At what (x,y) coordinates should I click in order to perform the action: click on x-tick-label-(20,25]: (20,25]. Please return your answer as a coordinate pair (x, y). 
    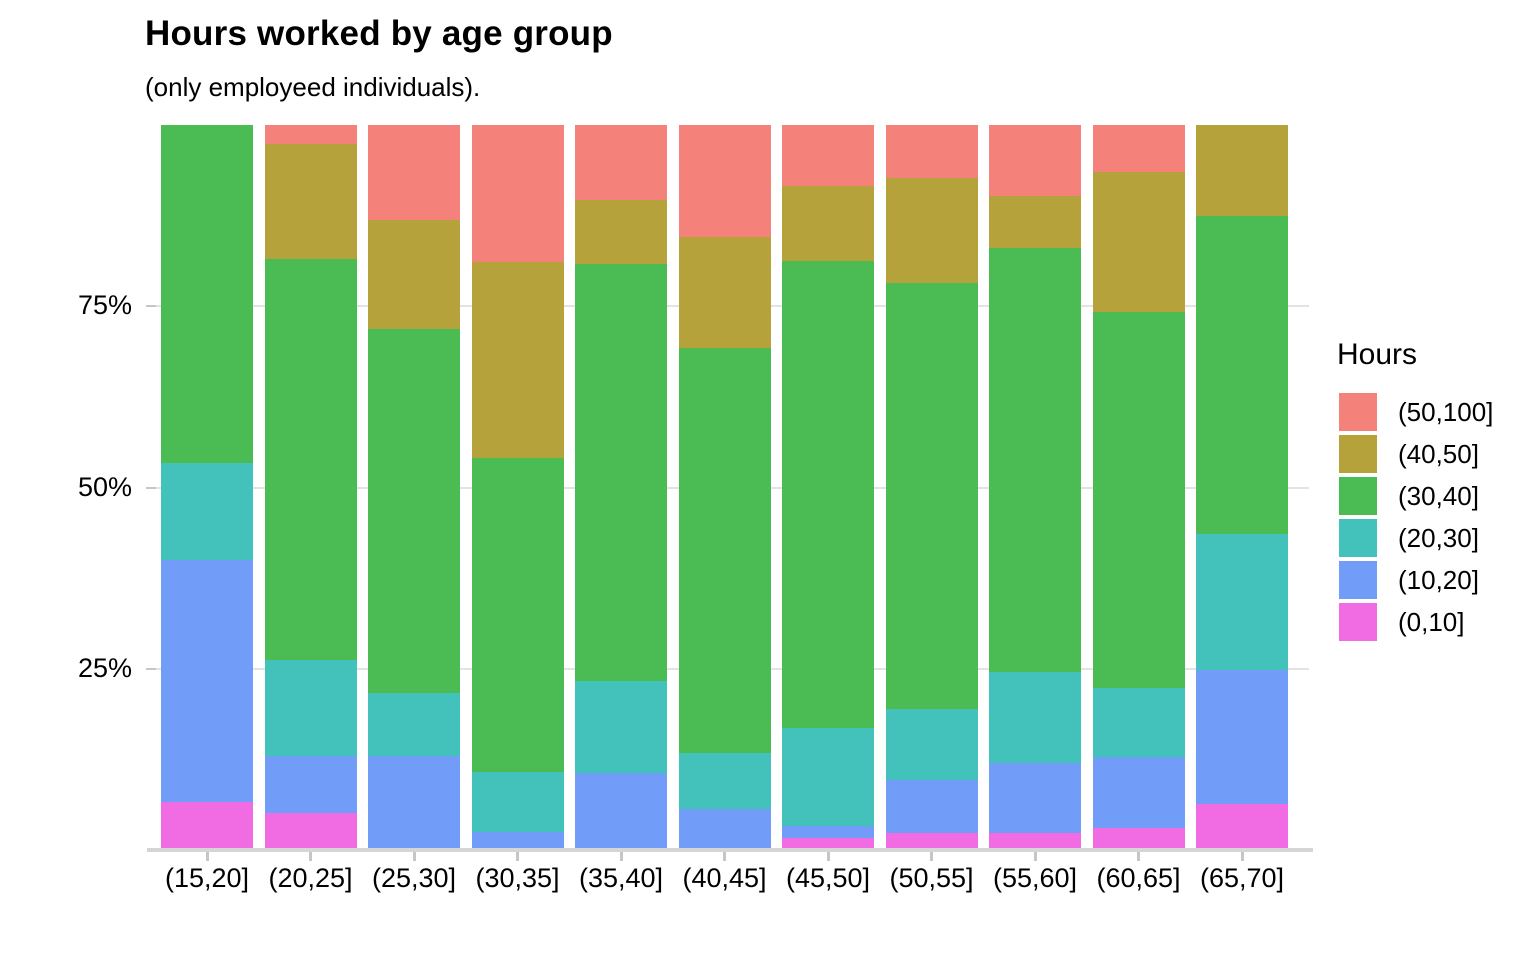
    Looking at the image, I should click on (310, 878).